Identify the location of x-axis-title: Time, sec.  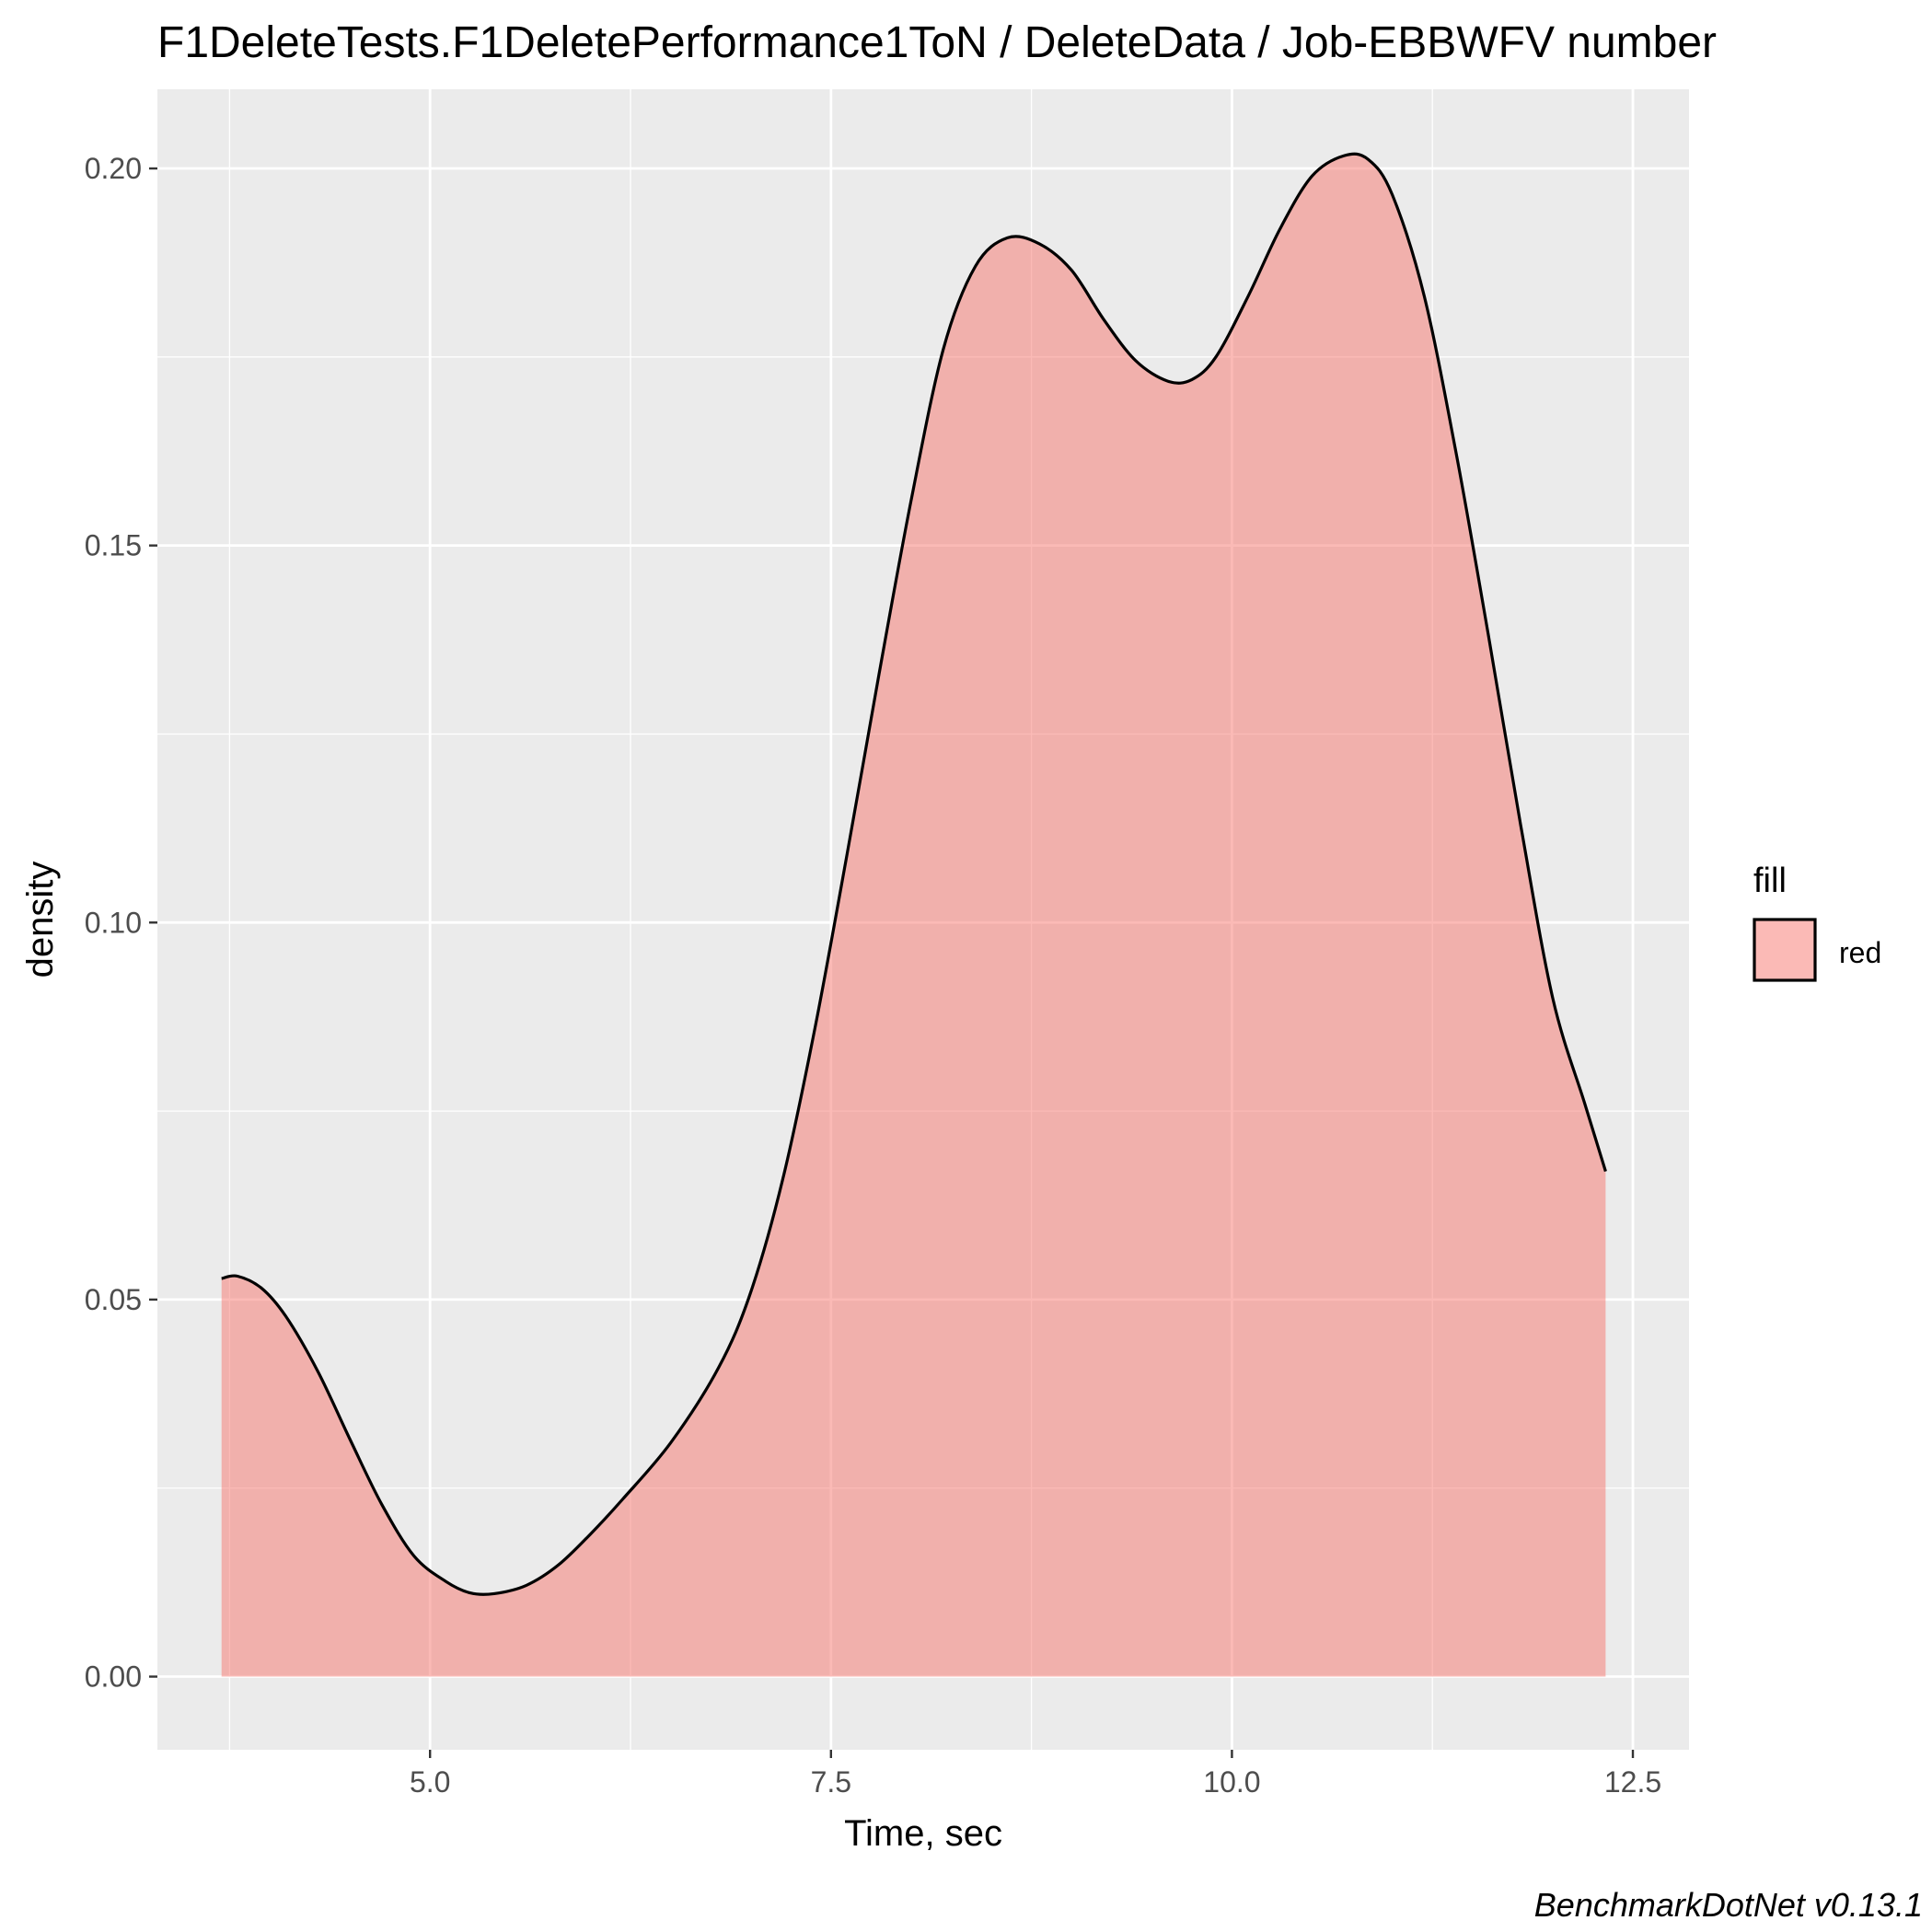
(923, 1834).